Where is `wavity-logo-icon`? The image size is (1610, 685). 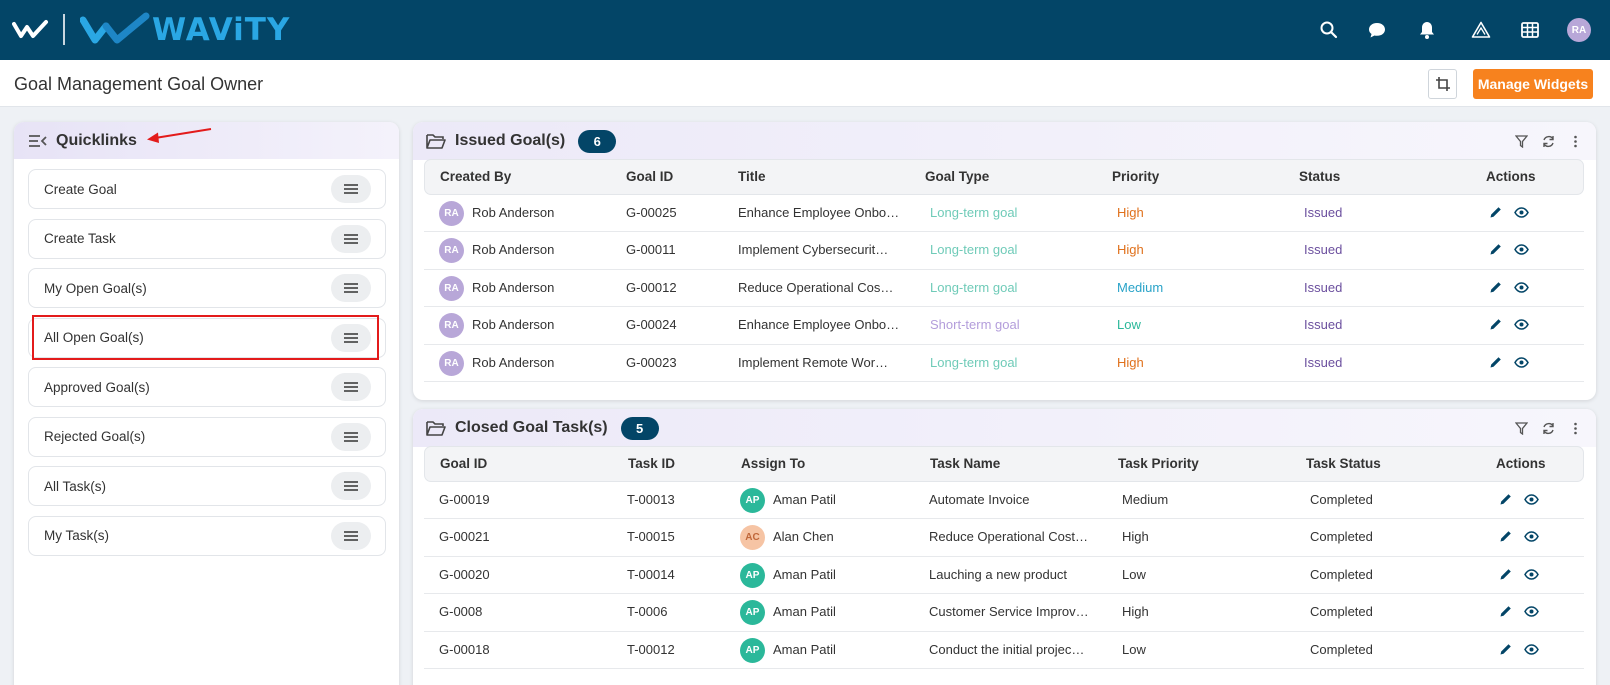 wavity-logo-icon is located at coordinates (115, 28).